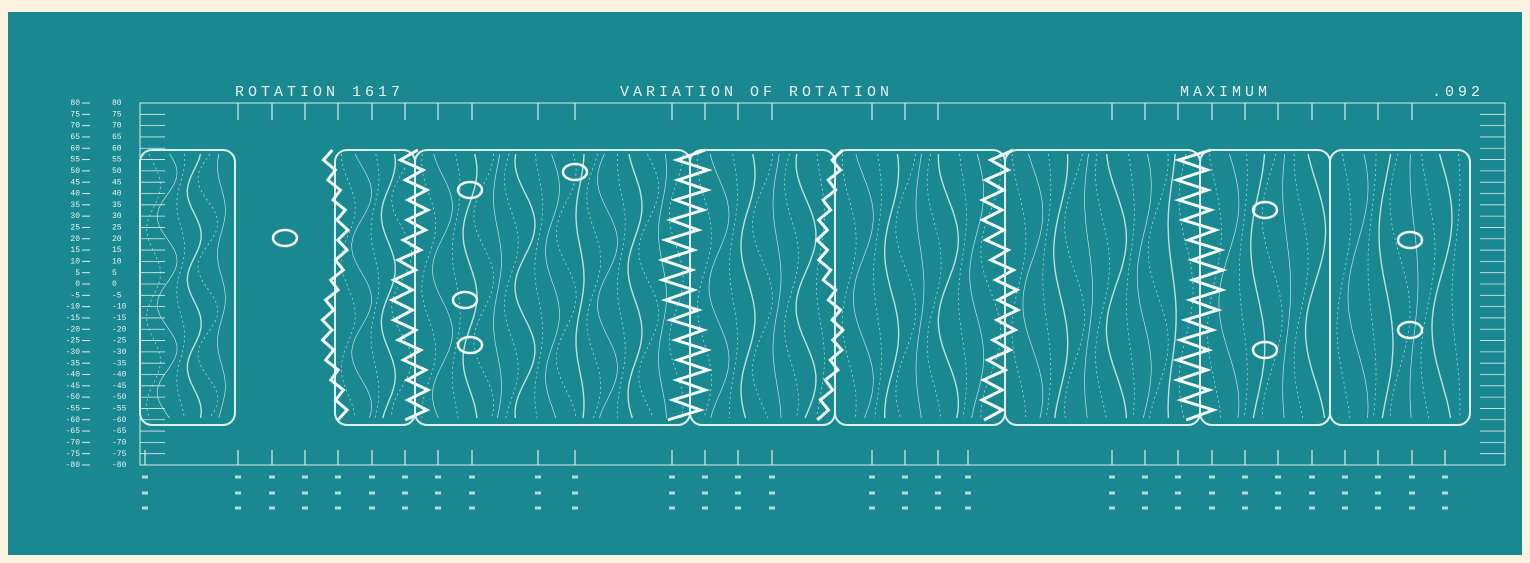 This screenshot has height=563, width=1530. I want to click on y-label: -45, so click(119, 386).